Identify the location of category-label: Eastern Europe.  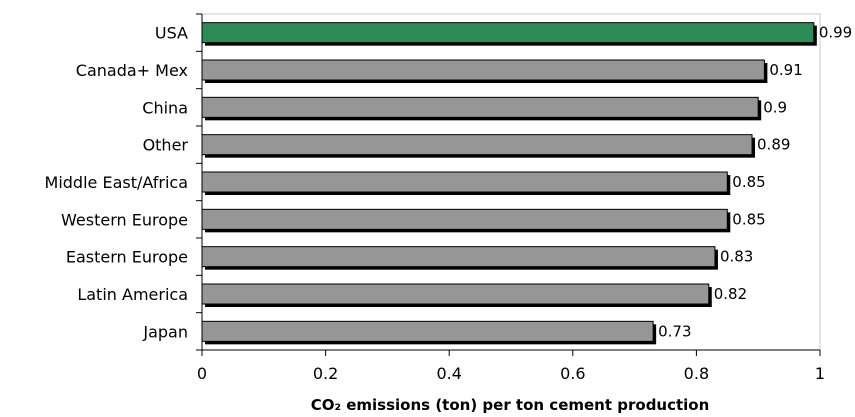
(127, 257).